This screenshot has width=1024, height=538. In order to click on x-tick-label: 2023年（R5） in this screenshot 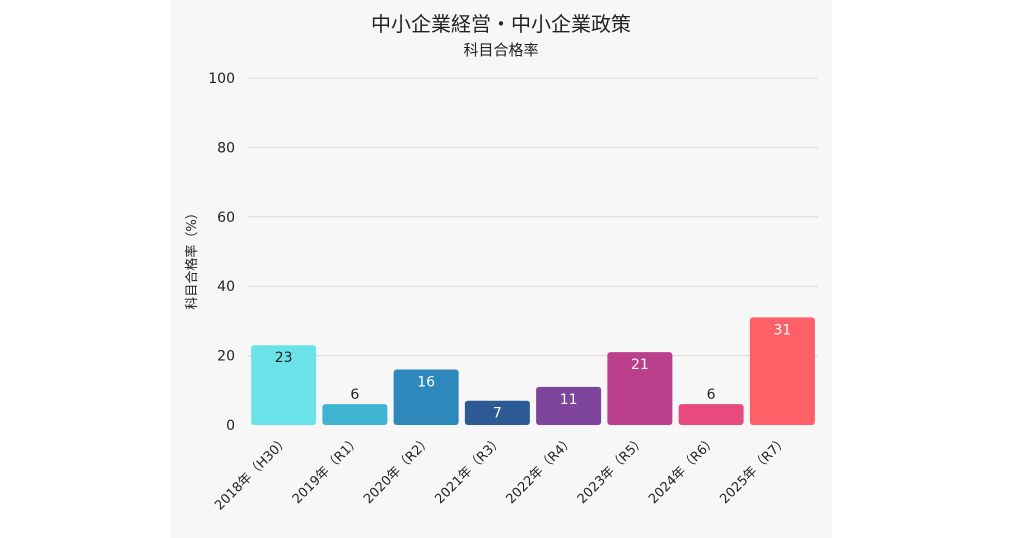, I will do `click(612, 470)`.